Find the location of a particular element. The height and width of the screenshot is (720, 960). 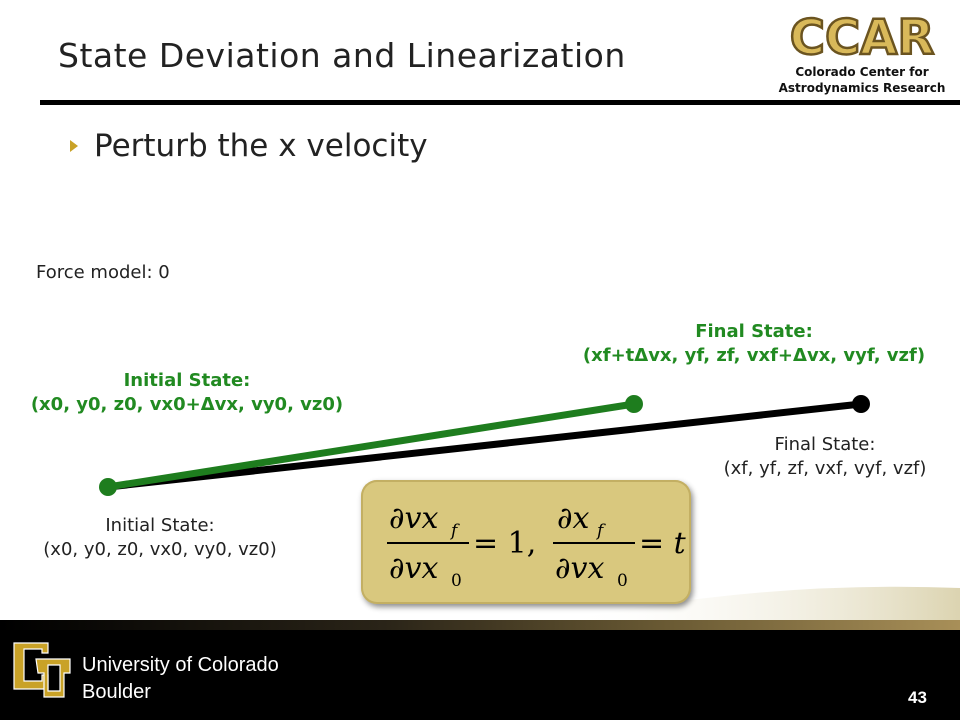

nominal-trajectory-line is located at coordinates (484, 445).